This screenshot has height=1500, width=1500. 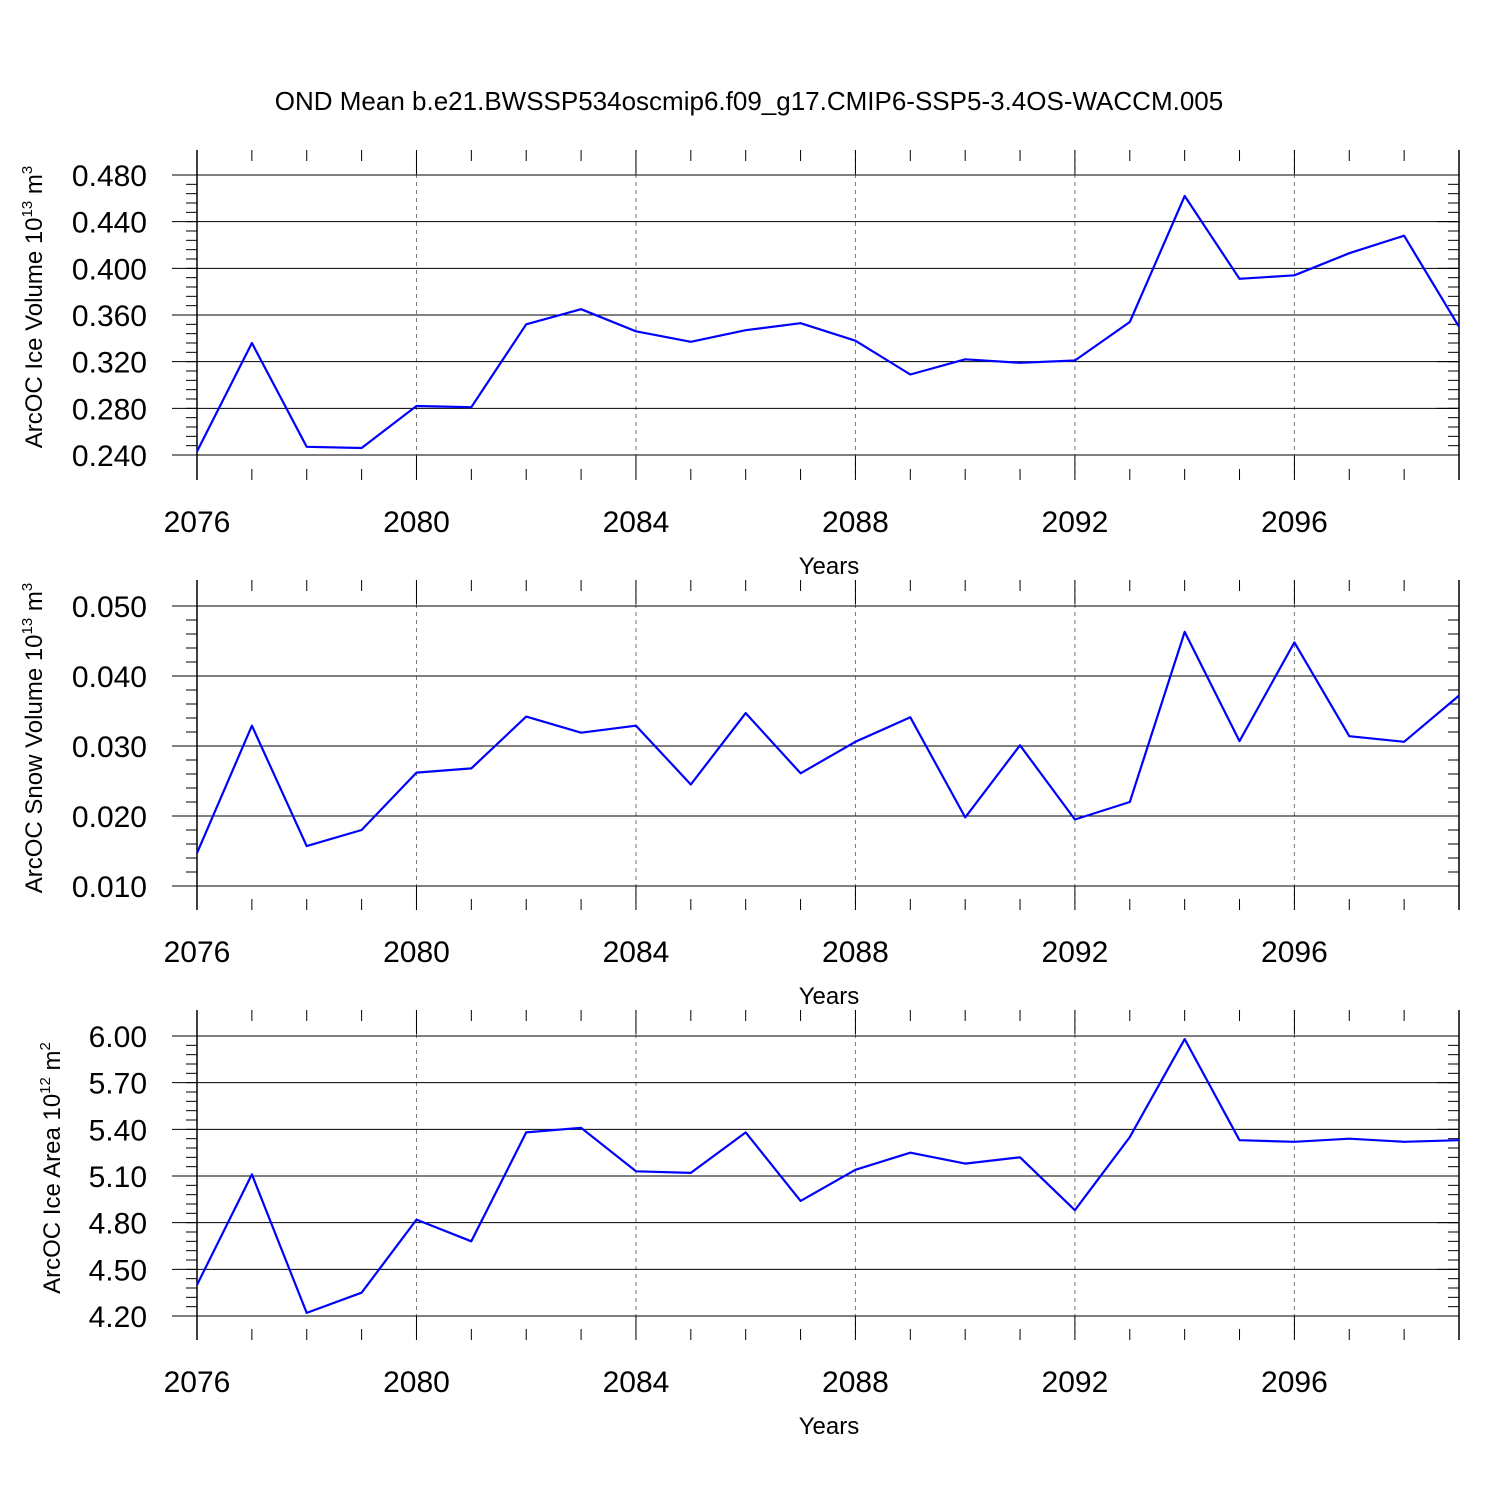 I want to click on y-tick-label: 0.400, so click(x=109, y=269).